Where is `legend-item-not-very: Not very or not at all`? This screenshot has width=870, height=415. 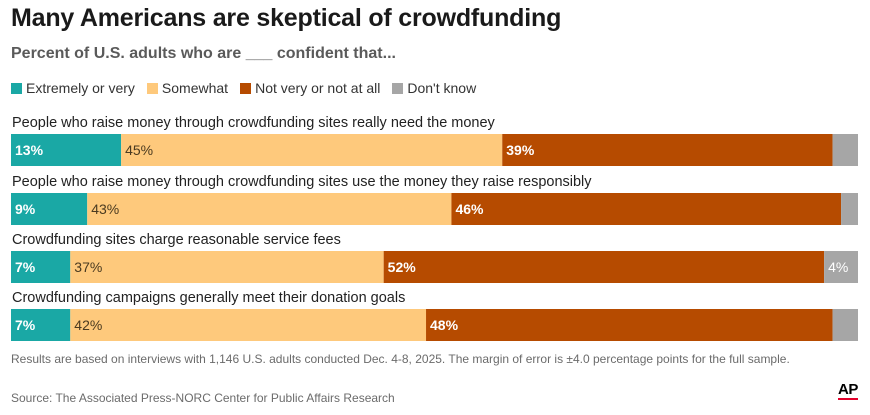 legend-item-not-very: Not very or not at all is located at coordinates (310, 88).